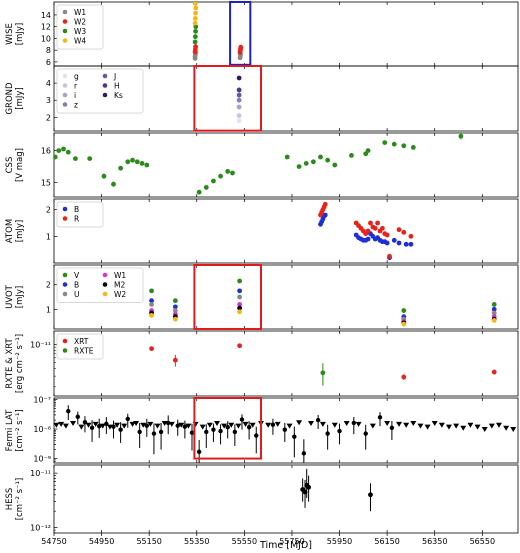 Image resolution: width=520 pixels, height=553 pixels. What do you see at coordinates (404, 377) in the screenshot?
I see `data-point-xrt-XRT` at bounding box center [404, 377].